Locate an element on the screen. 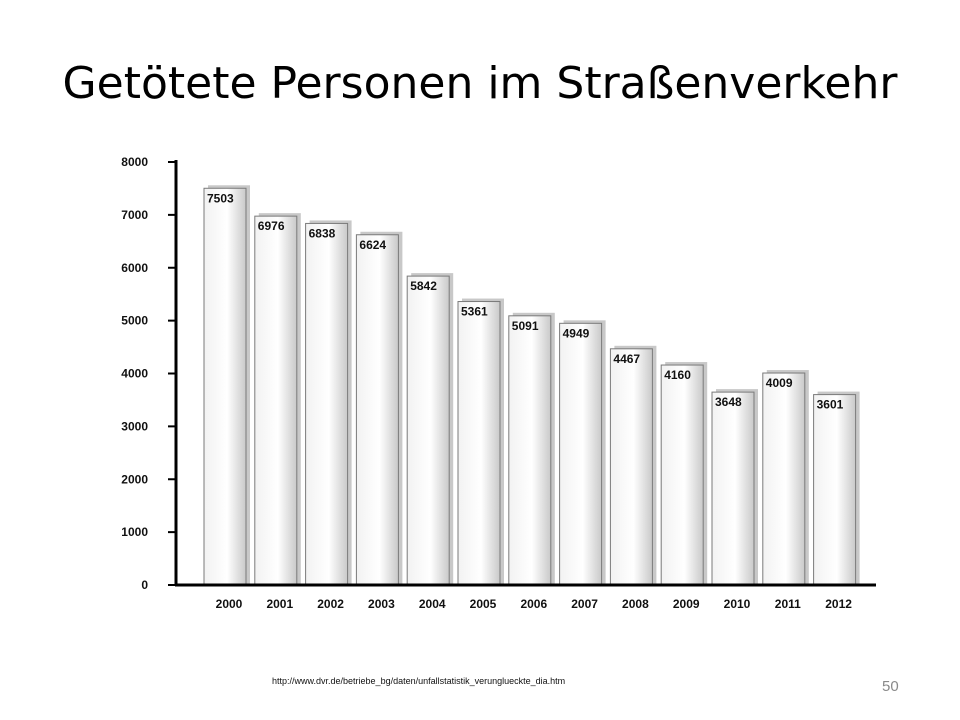 The width and height of the screenshot is (960, 720). x-tick-label: 2008 is located at coordinates (635, 604).